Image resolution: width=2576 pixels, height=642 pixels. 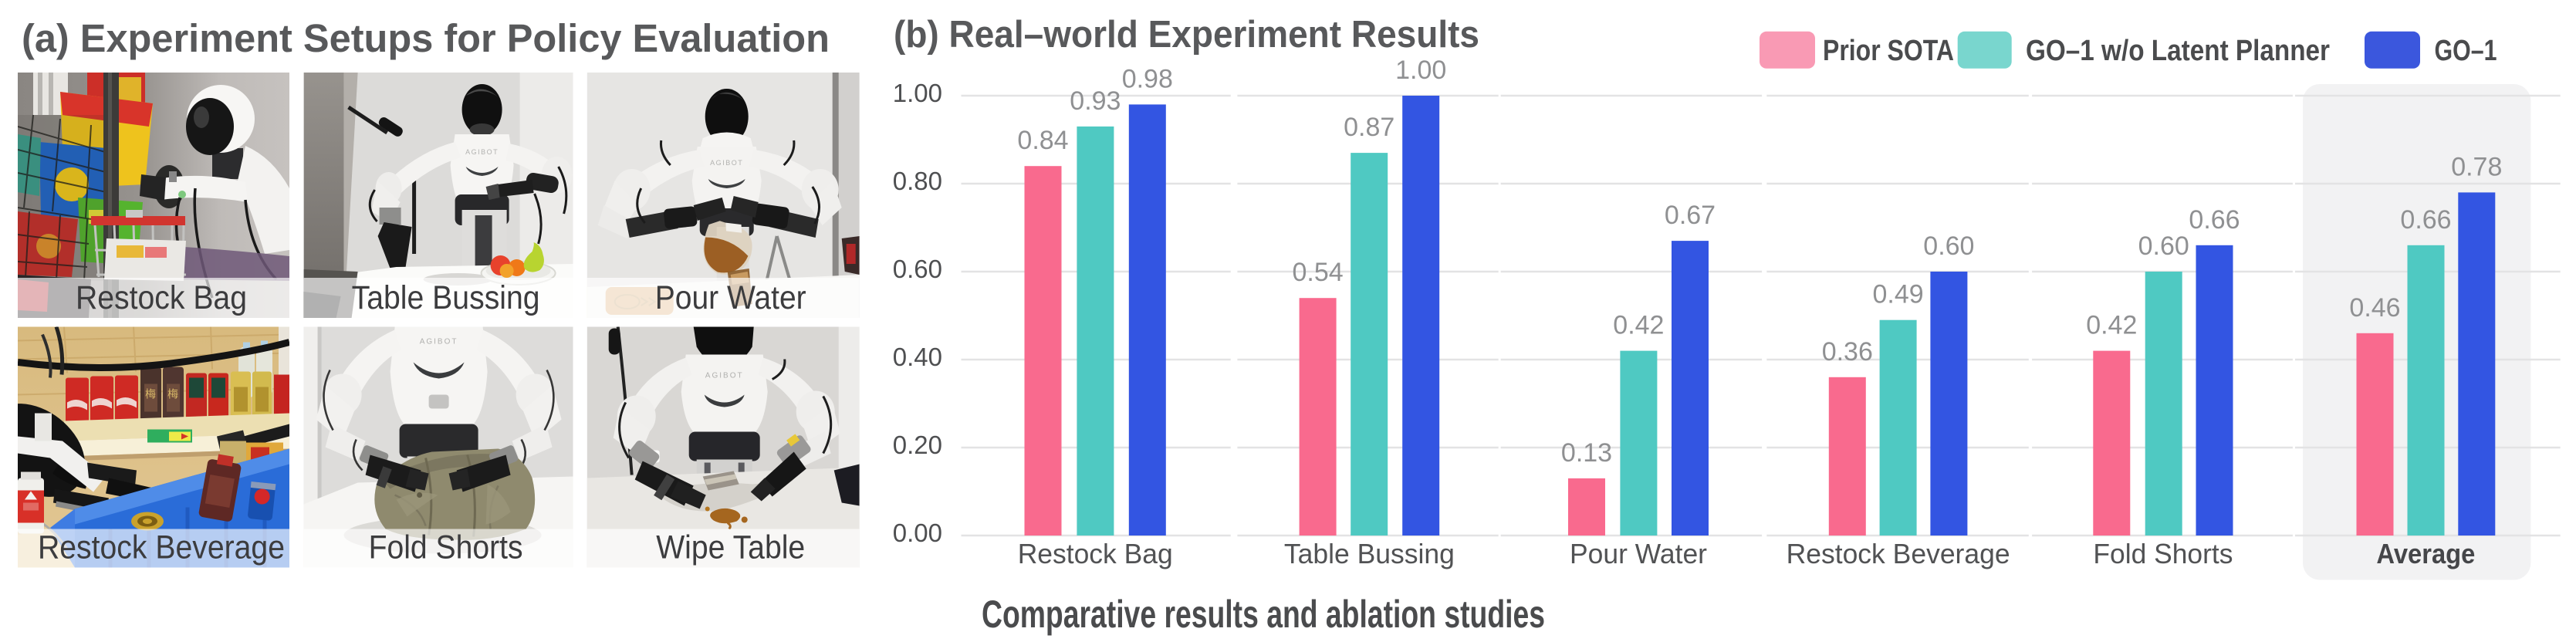 What do you see at coordinates (2476, 166) in the screenshot?
I see `svg-text: 0.78` at bounding box center [2476, 166].